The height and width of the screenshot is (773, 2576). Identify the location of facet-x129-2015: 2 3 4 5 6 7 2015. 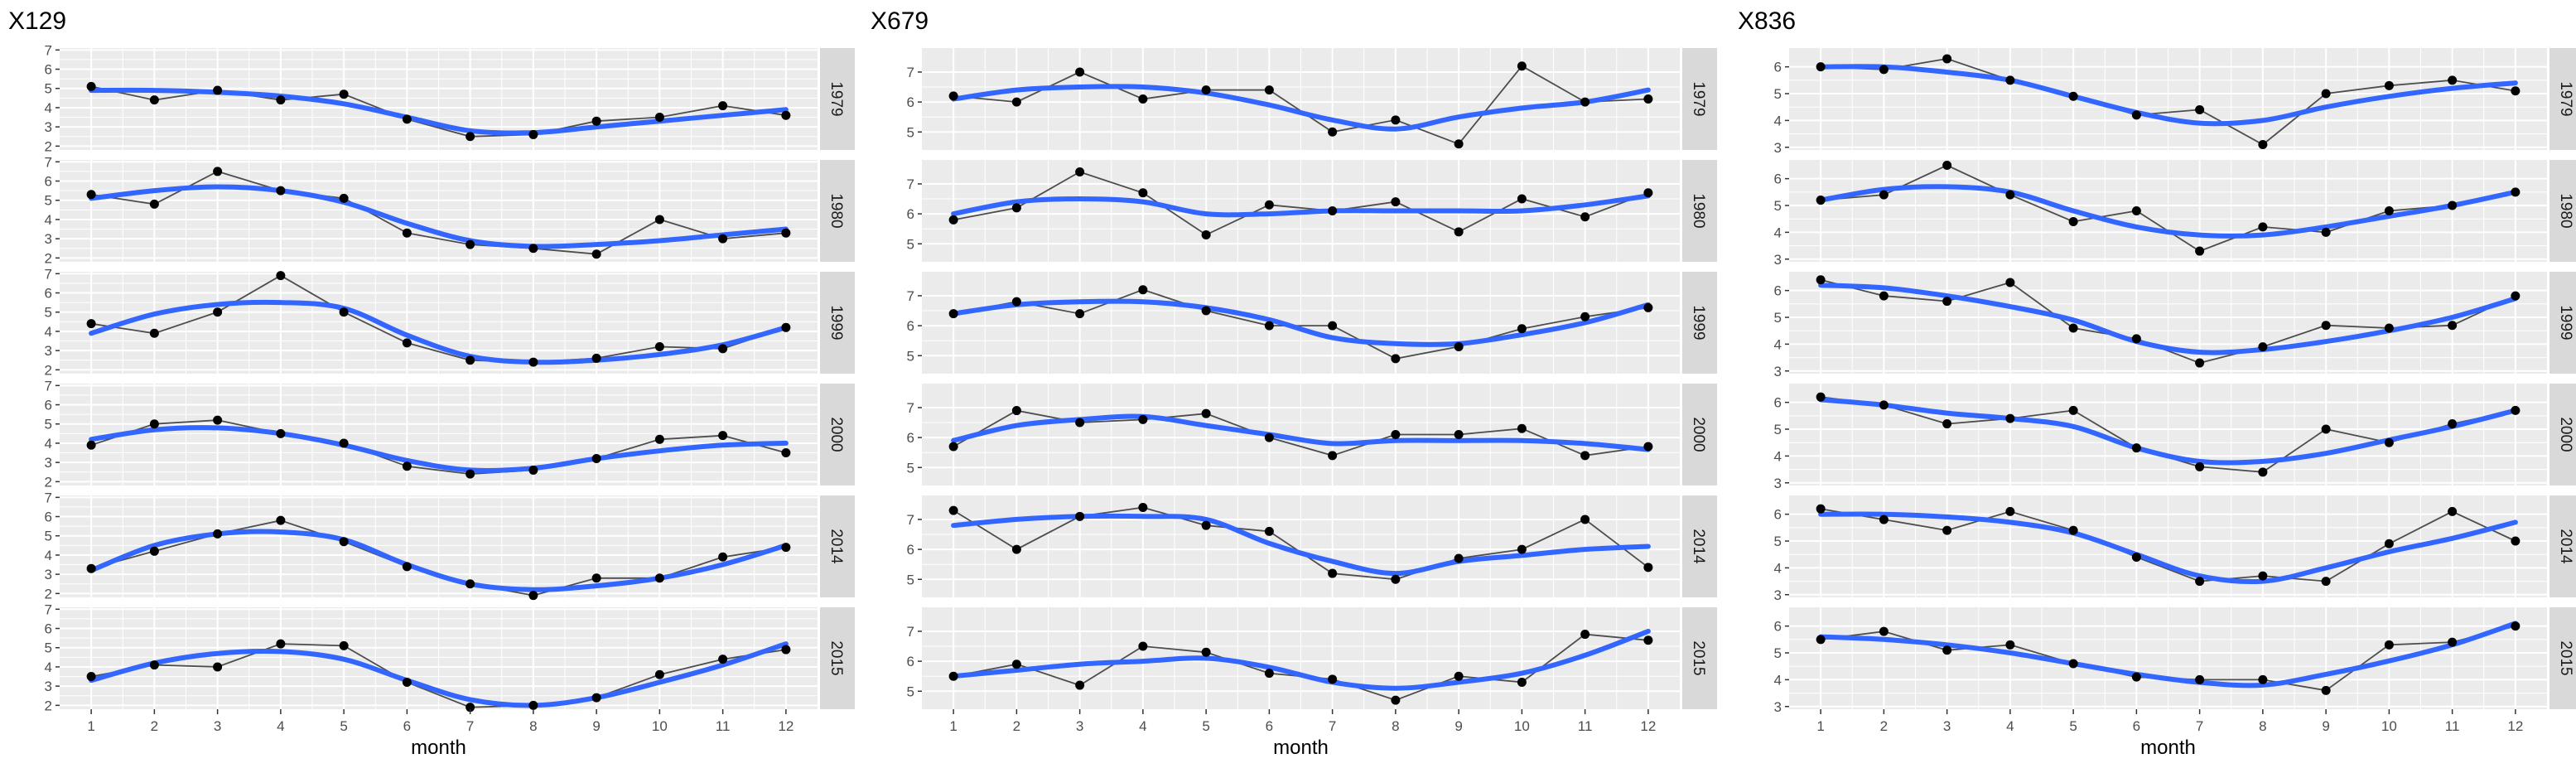
(450, 657).